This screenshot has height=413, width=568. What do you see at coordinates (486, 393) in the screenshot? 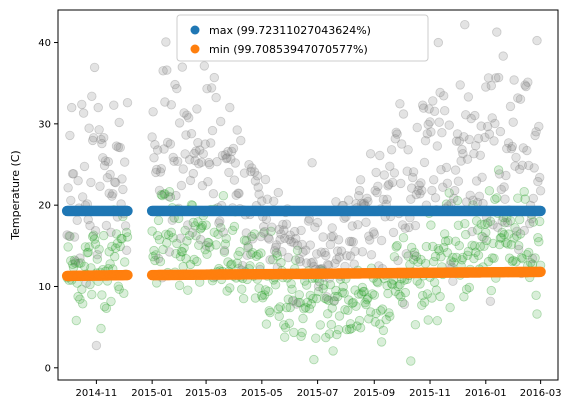
I see `x-tick-label: 2016-01` at bounding box center [486, 393].